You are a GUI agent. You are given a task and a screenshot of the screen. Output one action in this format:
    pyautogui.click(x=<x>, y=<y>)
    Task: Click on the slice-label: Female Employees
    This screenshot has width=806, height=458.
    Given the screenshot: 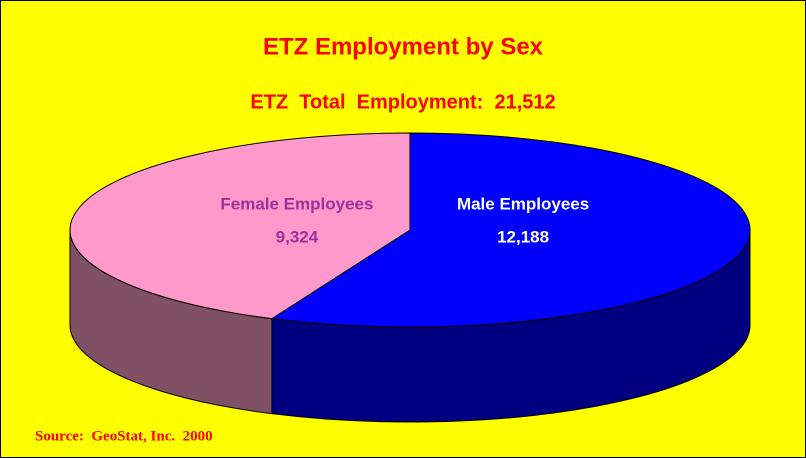 What is the action you would take?
    pyautogui.click(x=296, y=203)
    